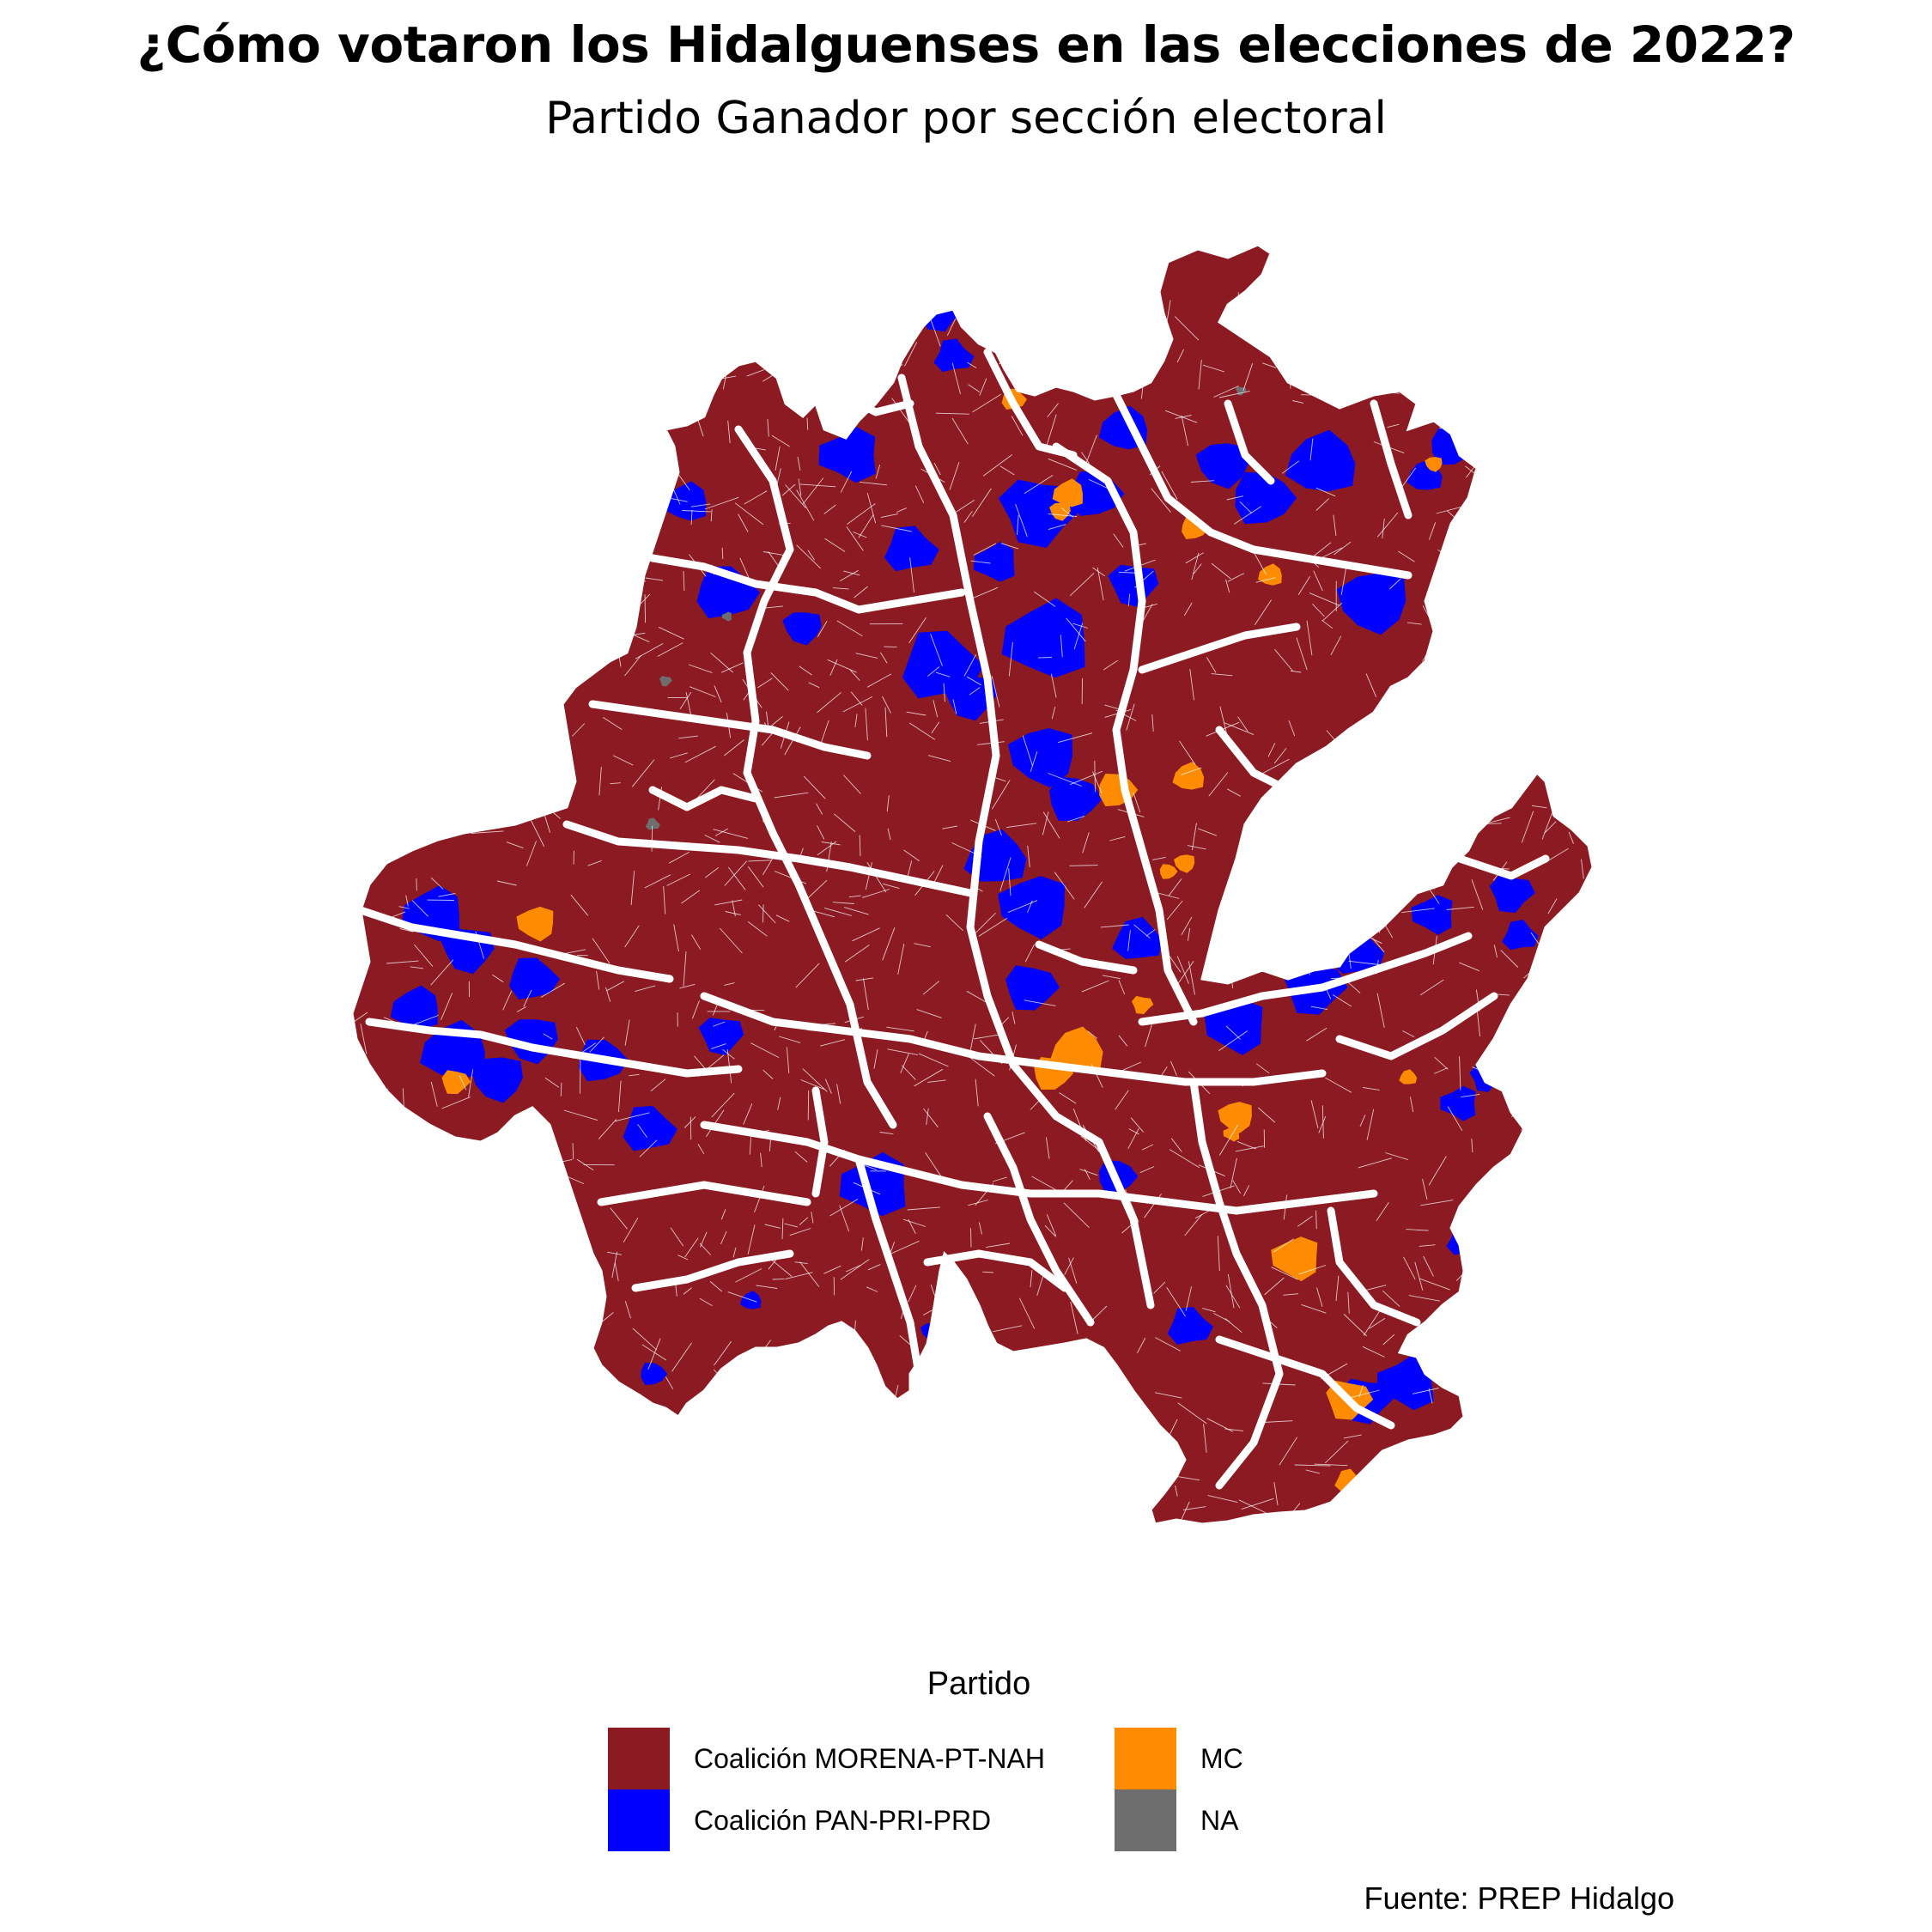 The width and height of the screenshot is (1932, 1932). What do you see at coordinates (726, 616) in the screenshot?
I see `na-region` at bounding box center [726, 616].